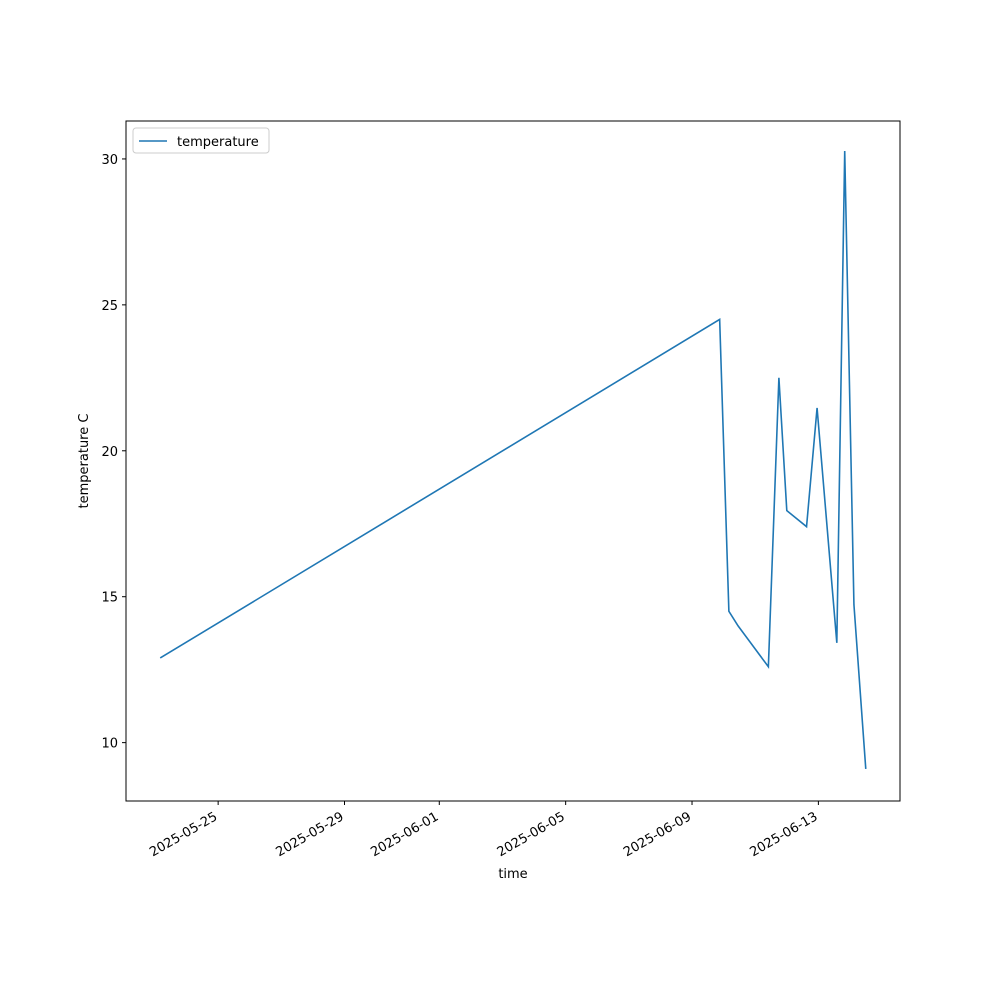 The image size is (1000, 1004). Describe the element at coordinates (109, 744) in the screenshot. I see `y-tick-label: 10` at that location.